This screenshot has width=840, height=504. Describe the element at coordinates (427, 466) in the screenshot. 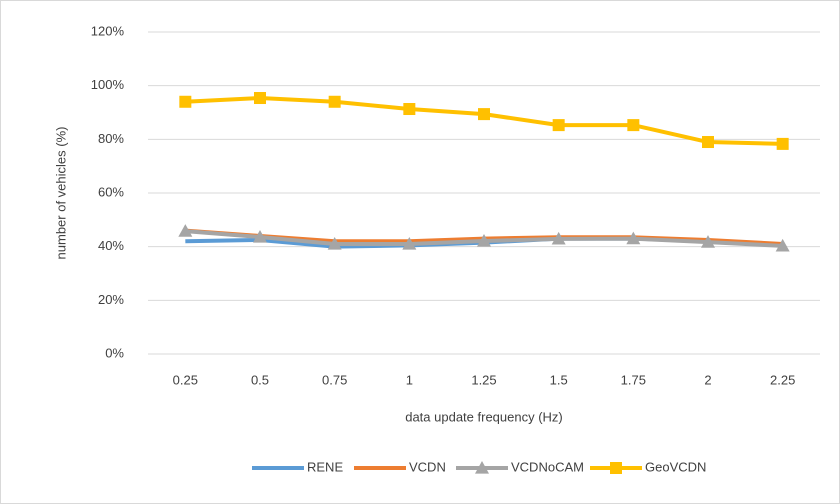

I see `legend-label: VCDN` at that location.